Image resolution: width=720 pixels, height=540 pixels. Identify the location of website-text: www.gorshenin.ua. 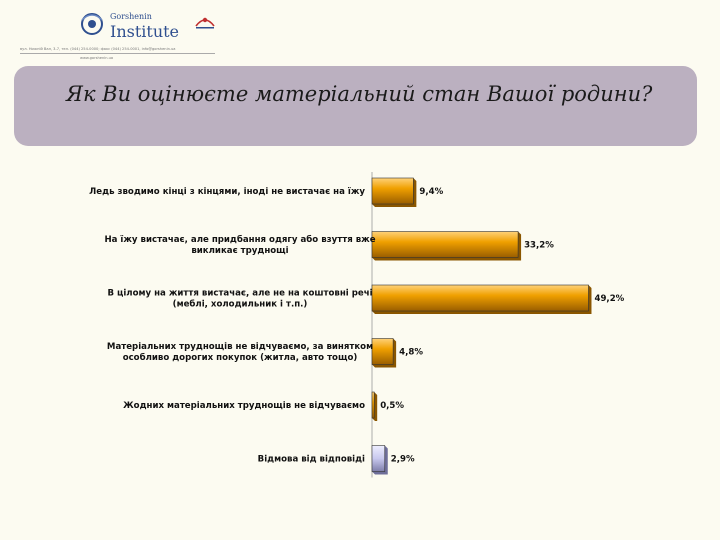
(97, 58).